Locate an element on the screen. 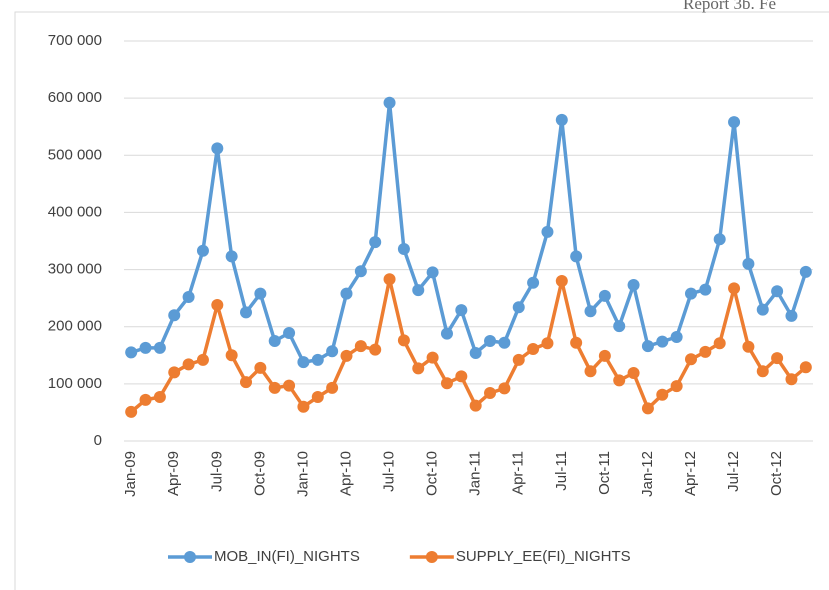  legend-item: SUPPLY_EE(FI)_NIGHTS is located at coordinates (520, 556).